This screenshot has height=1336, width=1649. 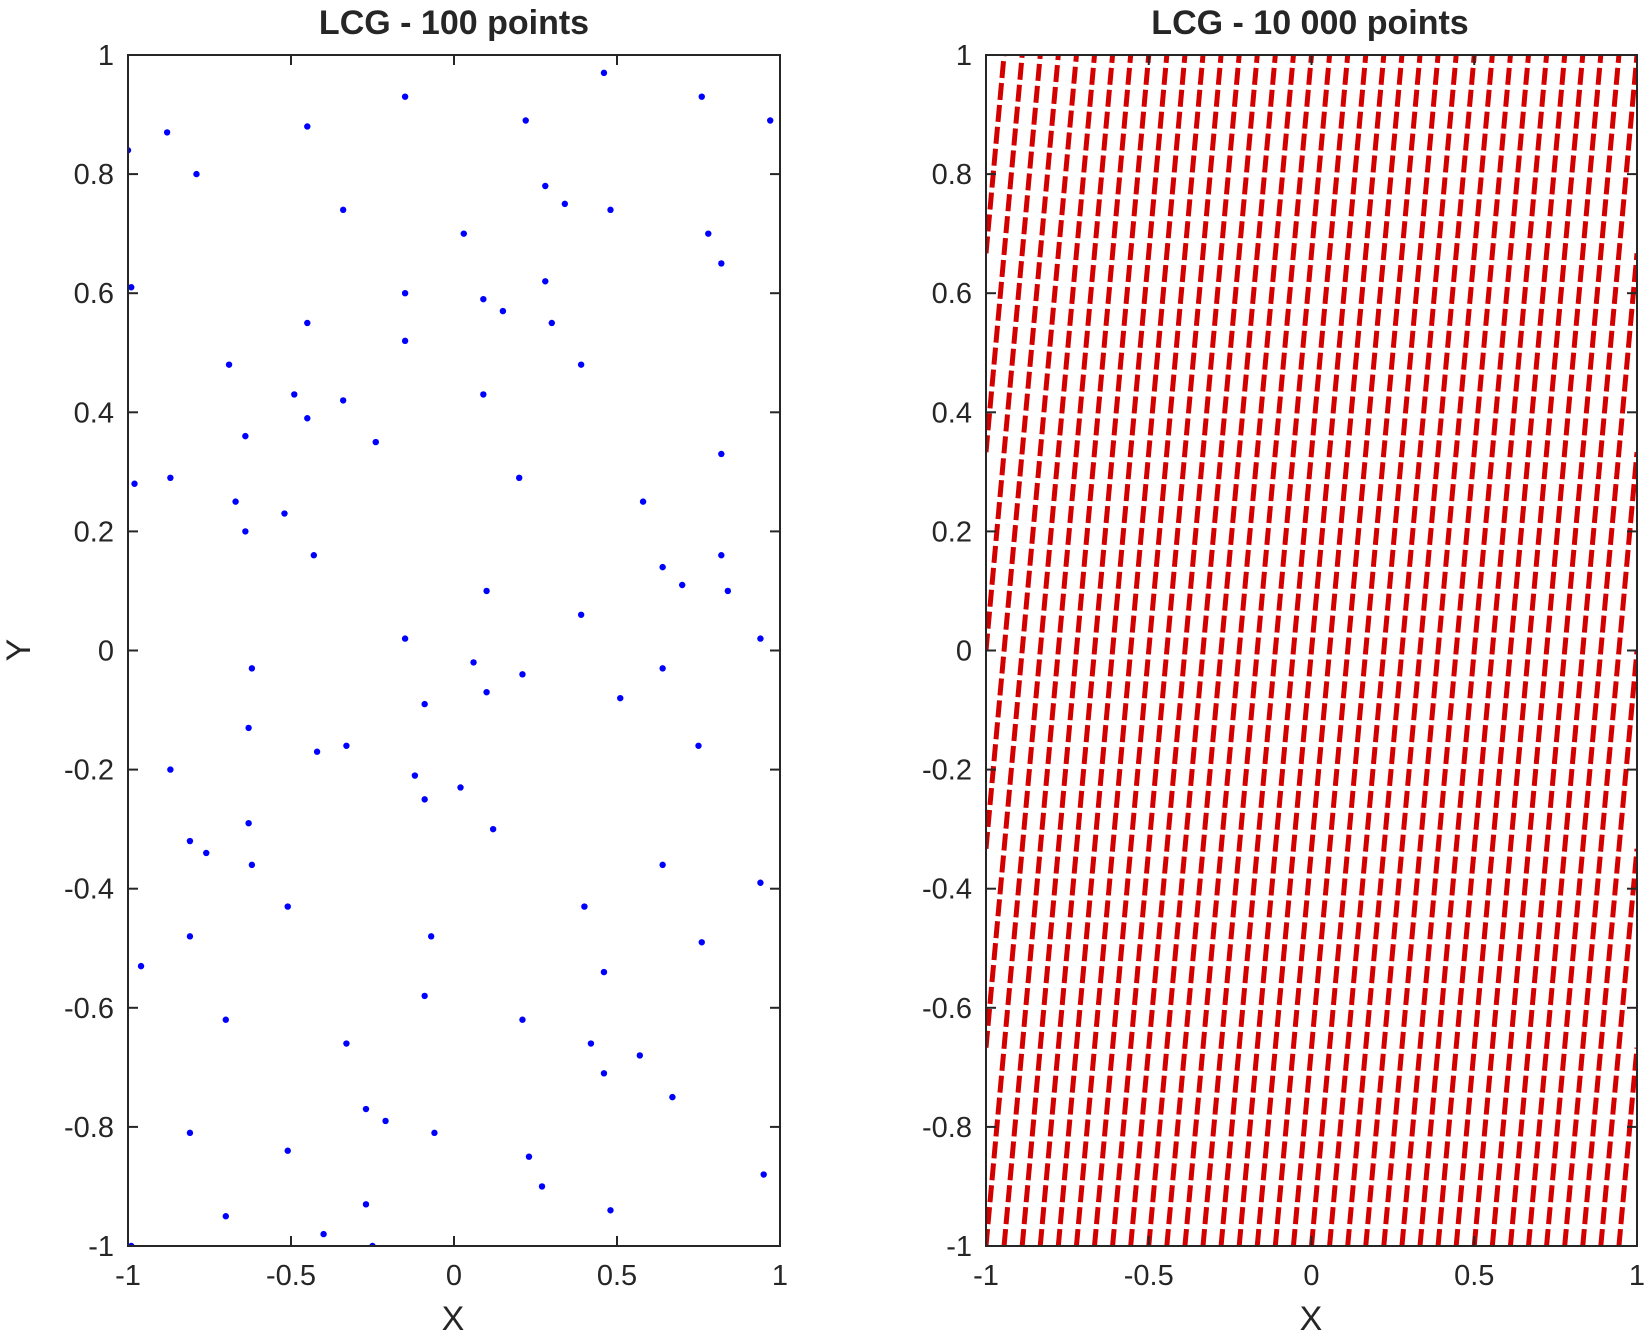 I want to click on right-y-tick-label: -0.2, so click(x=947, y=771).